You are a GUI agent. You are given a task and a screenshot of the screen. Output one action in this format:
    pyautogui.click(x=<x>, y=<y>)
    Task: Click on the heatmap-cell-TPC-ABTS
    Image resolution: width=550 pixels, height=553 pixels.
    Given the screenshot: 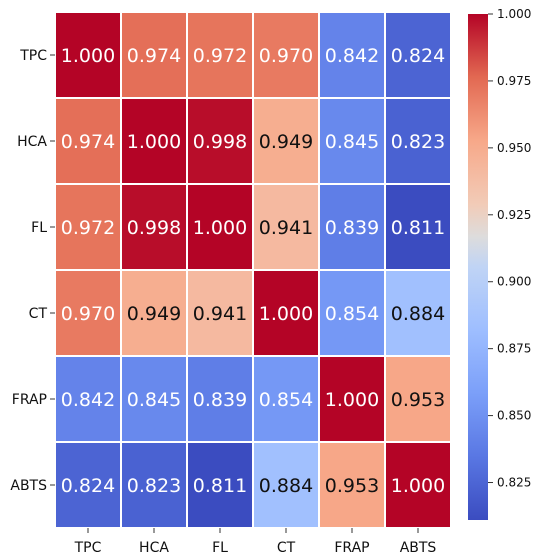 What is the action you would take?
    pyautogui.click(x=418, y=55)
    